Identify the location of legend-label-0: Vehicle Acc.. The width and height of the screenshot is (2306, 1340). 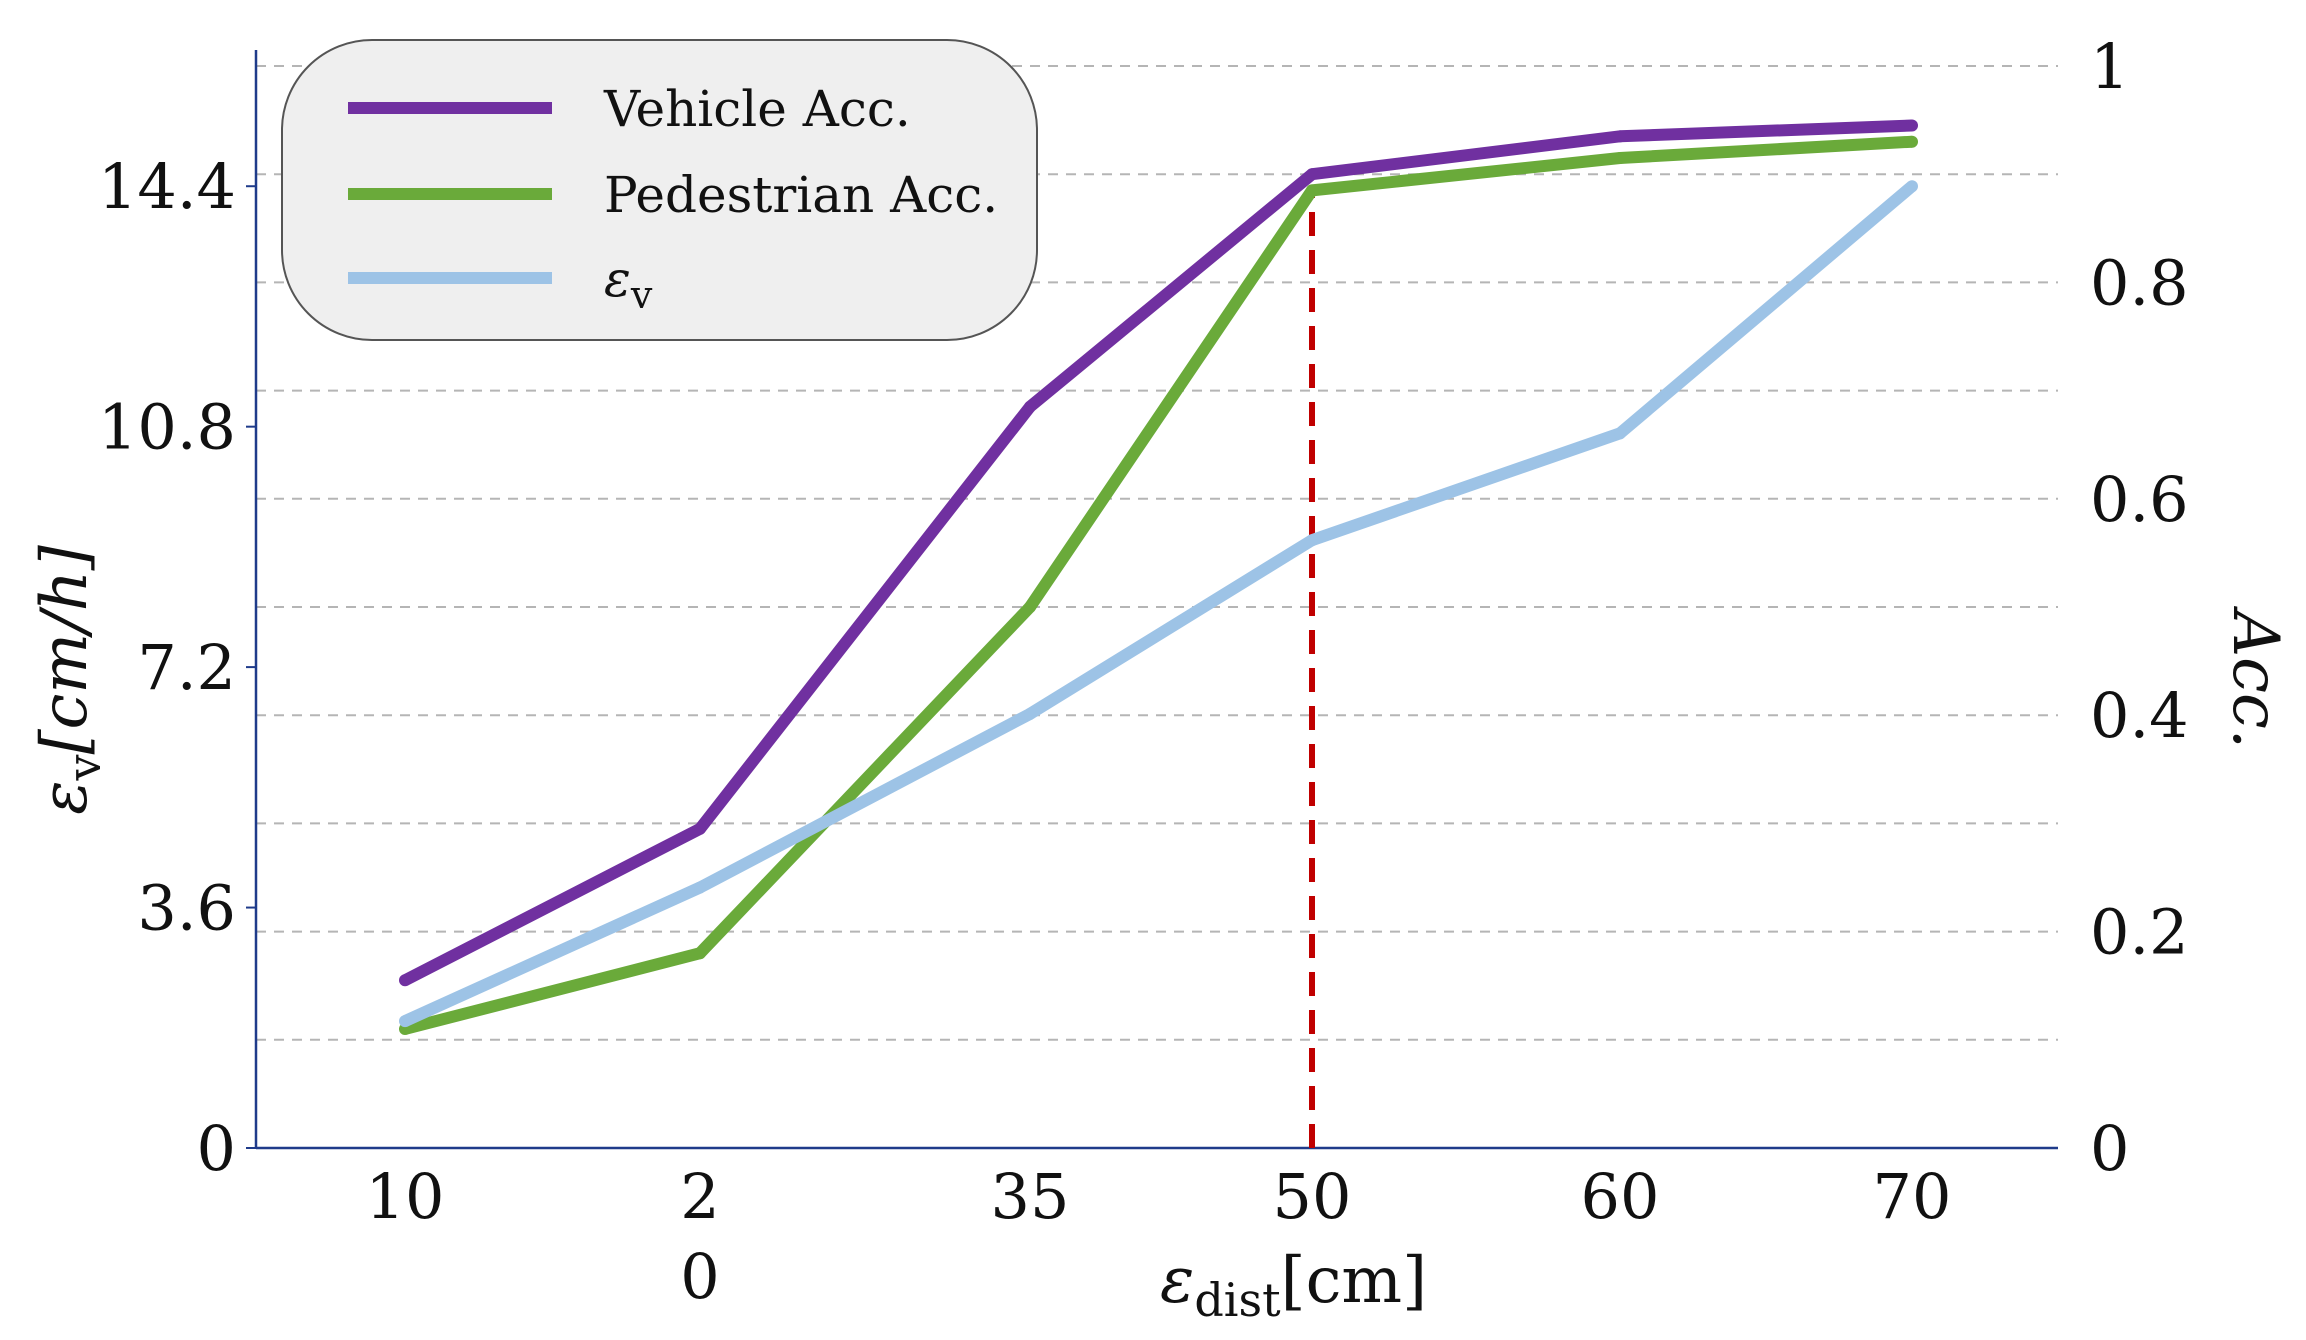
(757, 109).